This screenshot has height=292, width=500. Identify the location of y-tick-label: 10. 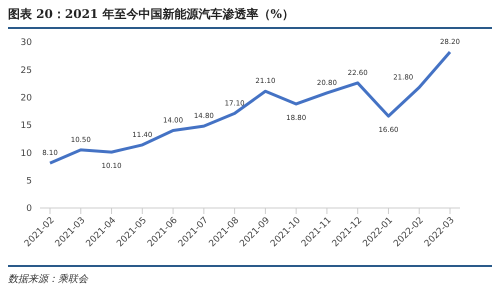
(26, 153).